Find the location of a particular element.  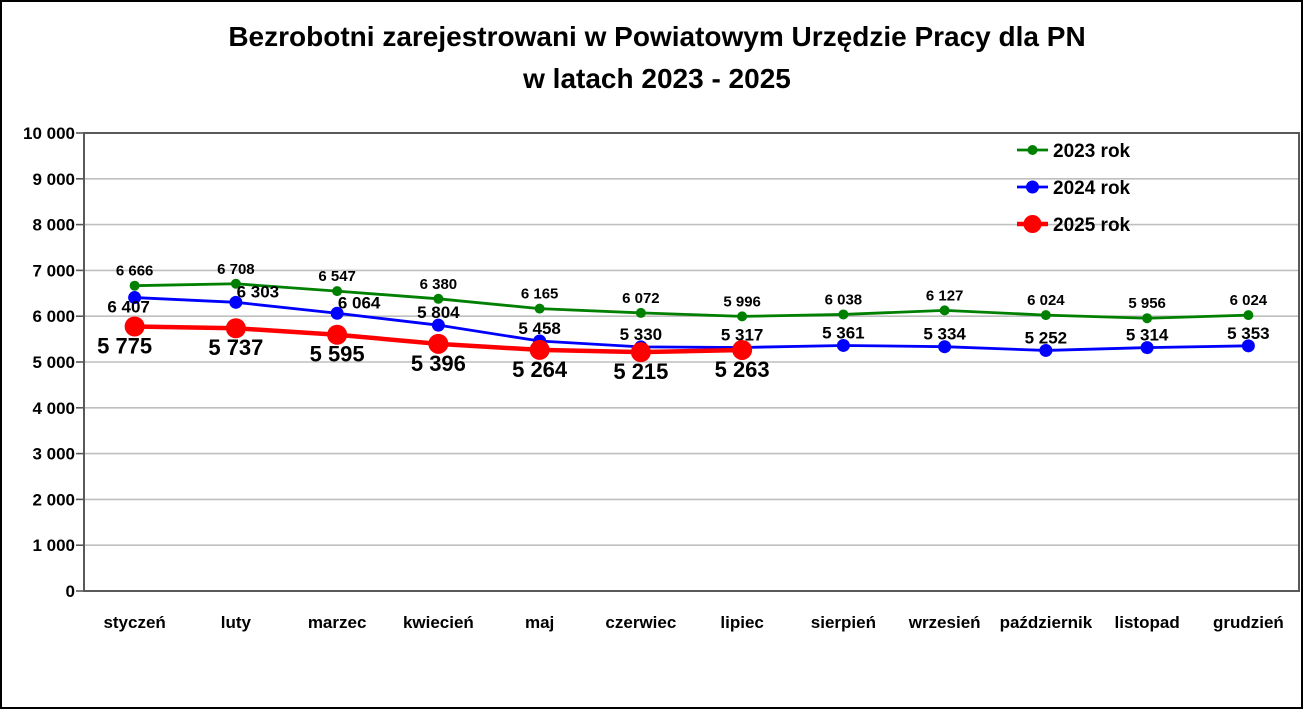

legend-item-2024-rok: 2024 rok is located at coordinates (1074, 188).